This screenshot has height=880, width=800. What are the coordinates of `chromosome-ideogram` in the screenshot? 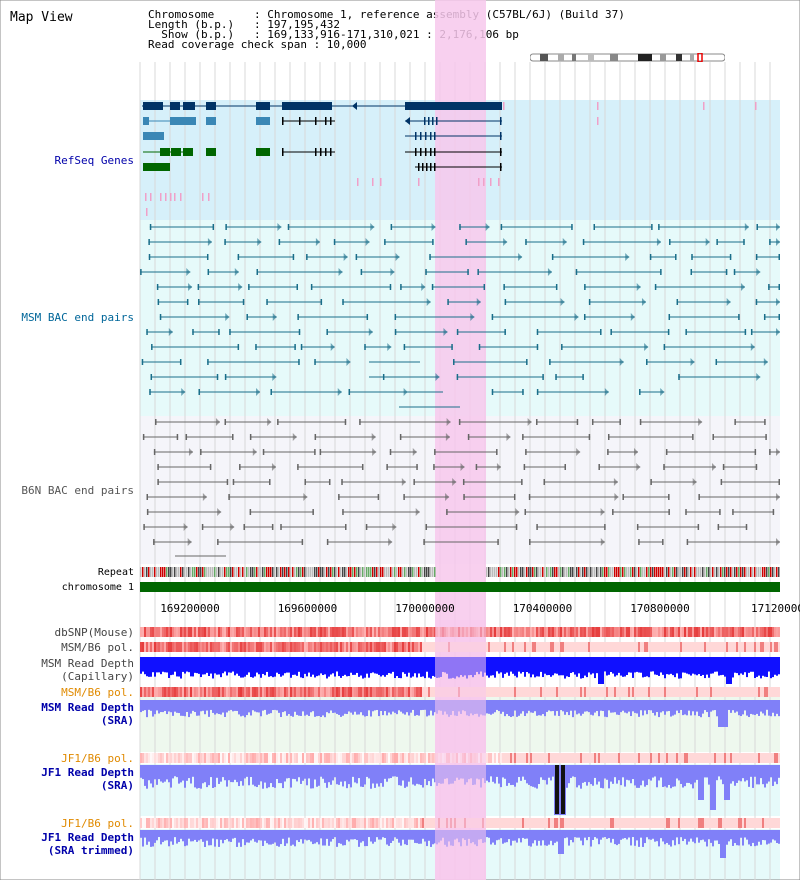 It's located at (627, 57).